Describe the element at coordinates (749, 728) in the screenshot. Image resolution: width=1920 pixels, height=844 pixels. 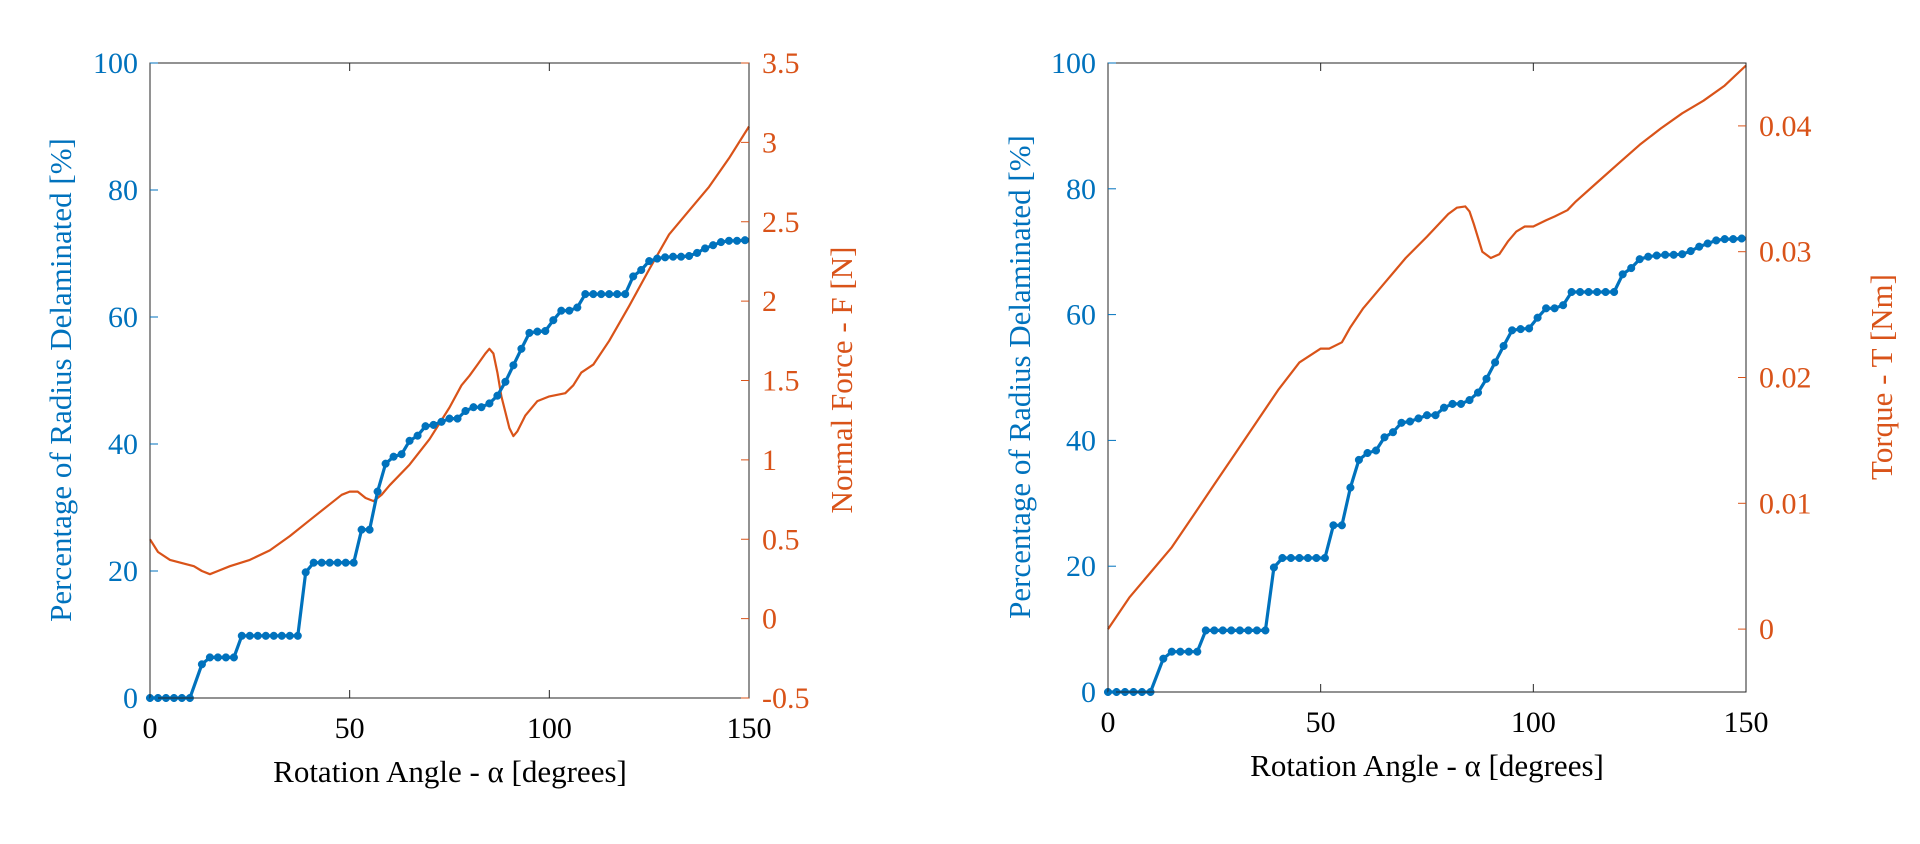
I see `x-tick-label: 150` at that location.